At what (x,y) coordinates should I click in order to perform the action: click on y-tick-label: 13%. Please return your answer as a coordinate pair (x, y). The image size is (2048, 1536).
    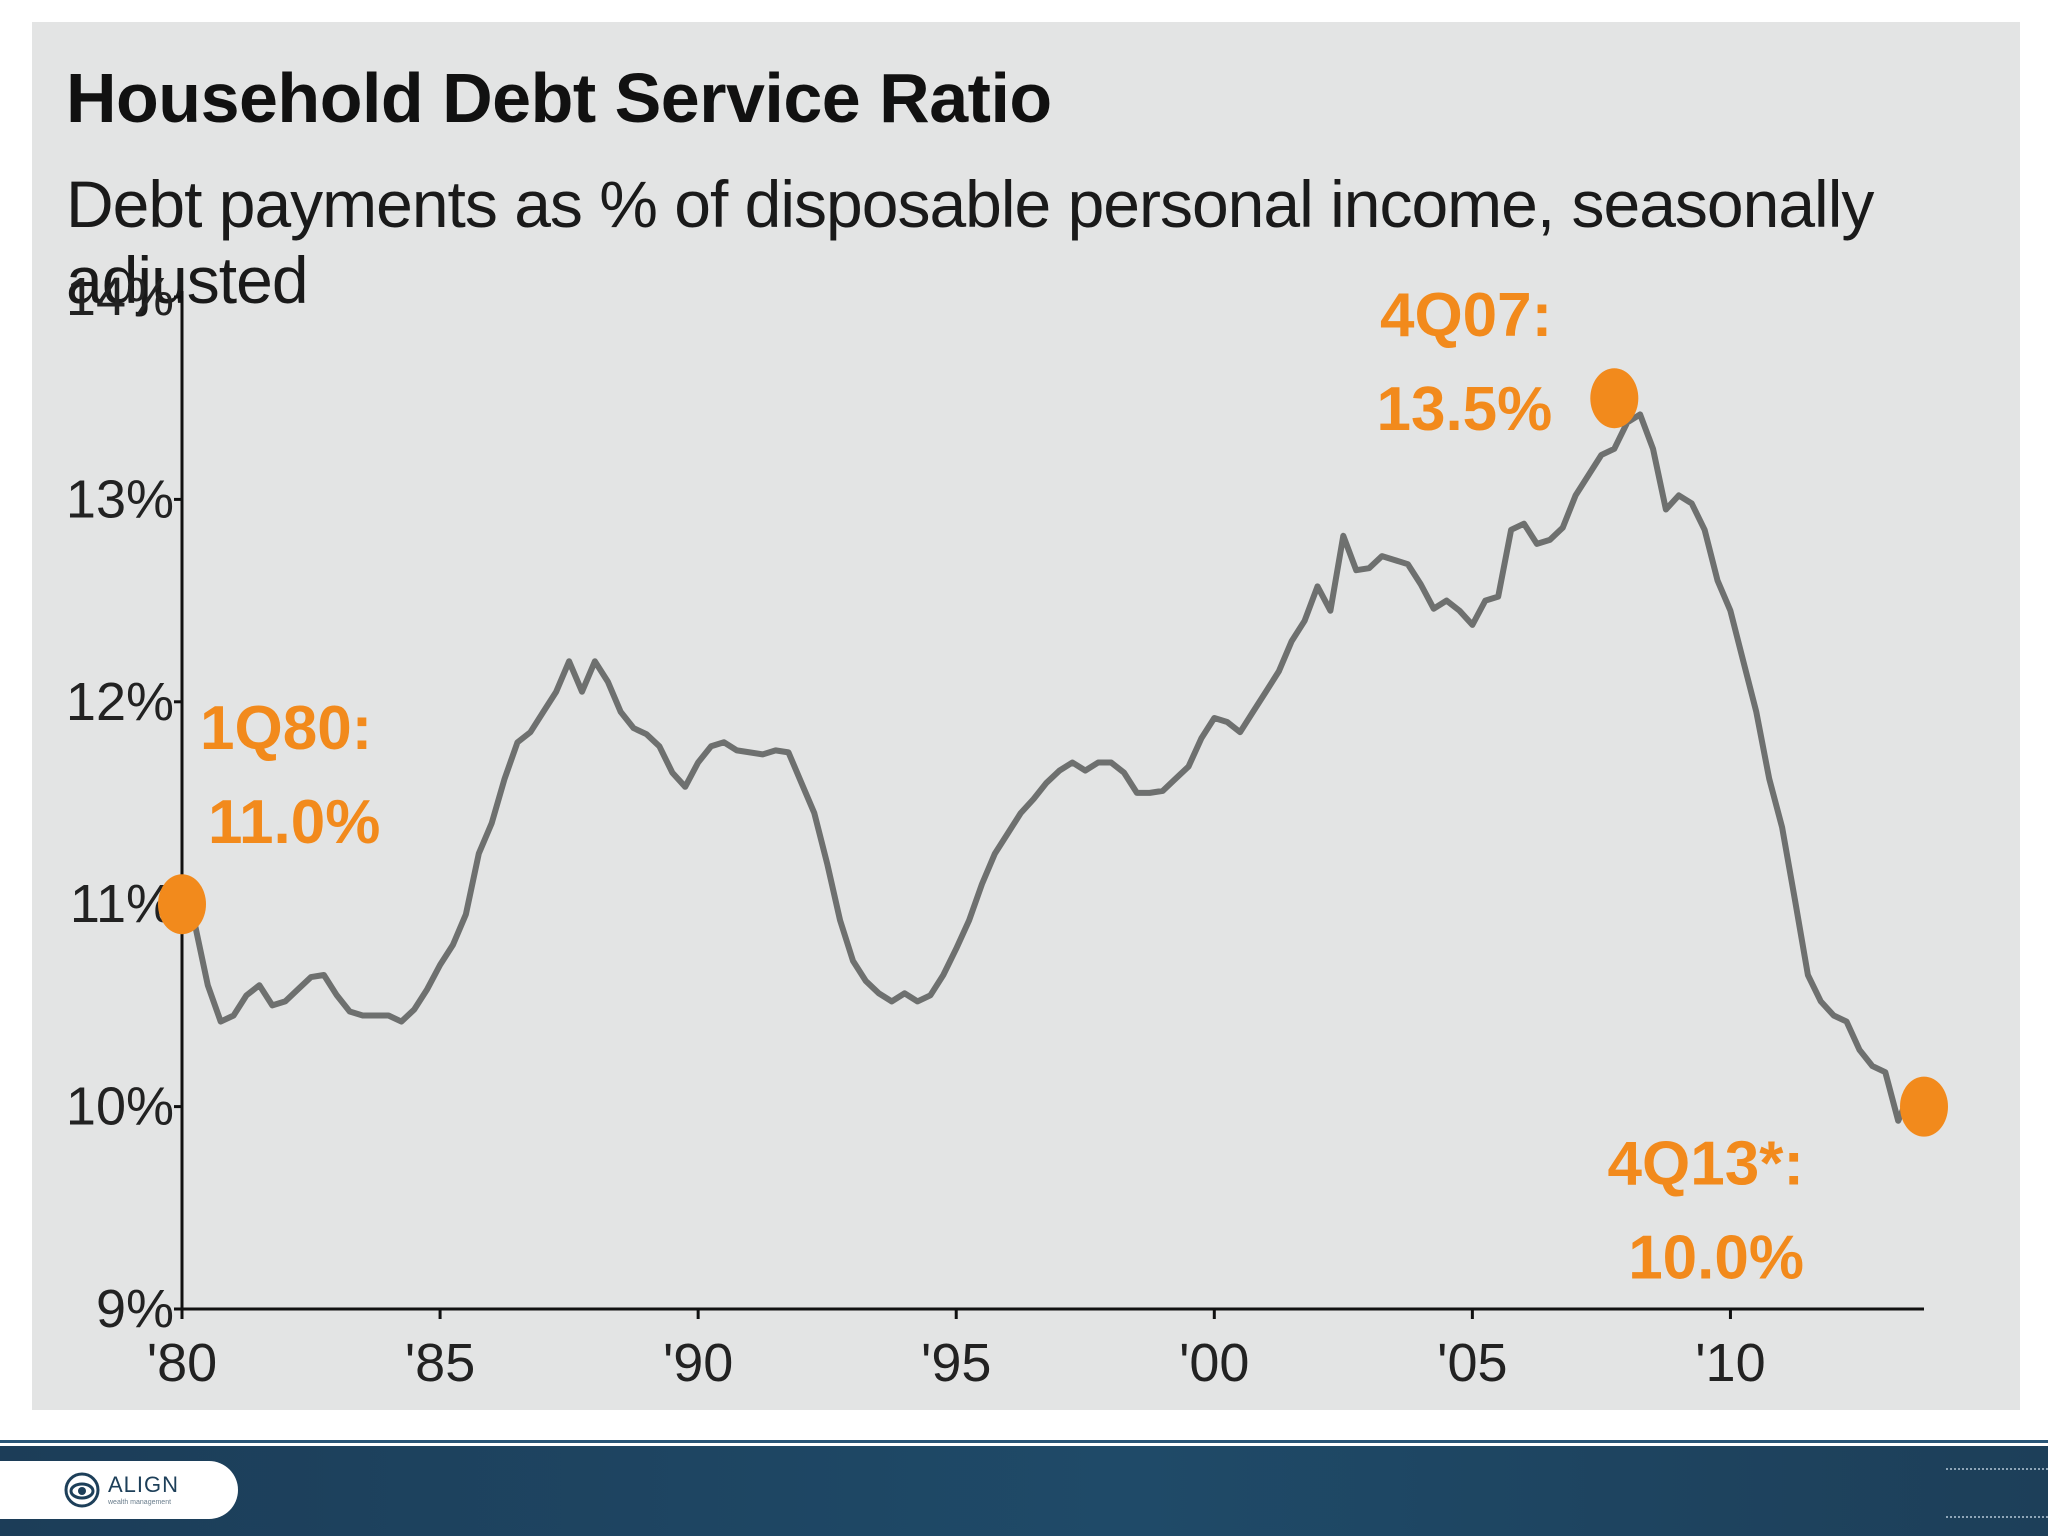
    Looking at the image, I should click on (120, 499).